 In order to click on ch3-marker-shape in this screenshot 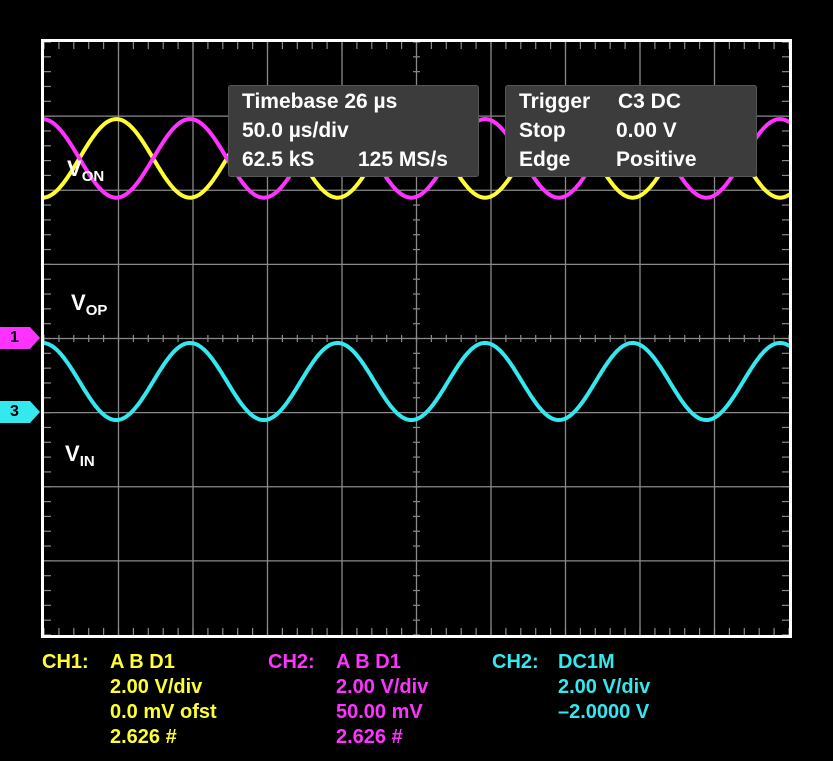, I will do `click(20, 412)`.